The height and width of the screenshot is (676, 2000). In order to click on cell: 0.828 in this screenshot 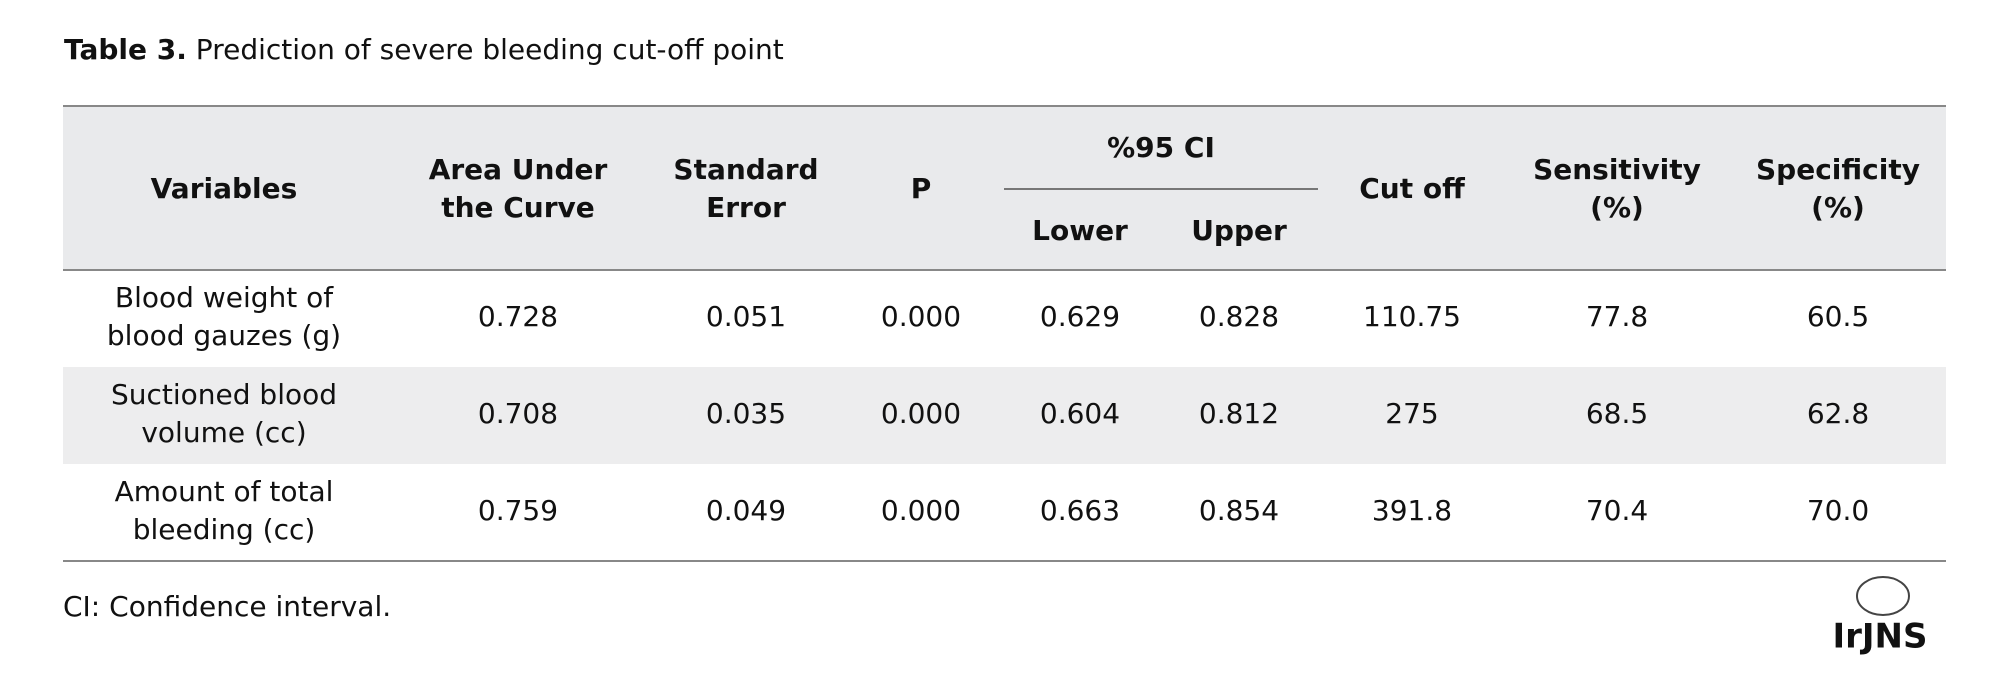, I will do `click(1239, 316)`.